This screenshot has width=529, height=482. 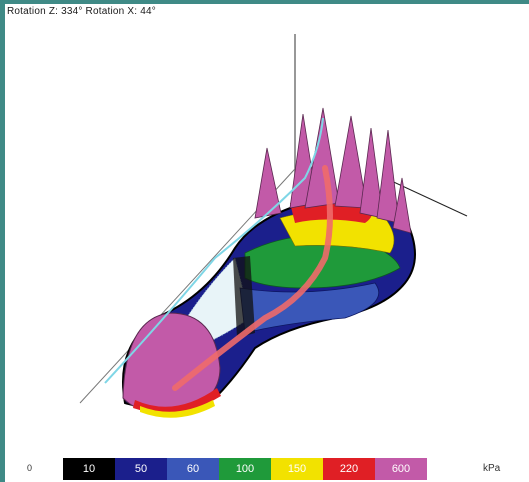 I want to click on legend-bin-label: 100, so click(x=245, y=469).